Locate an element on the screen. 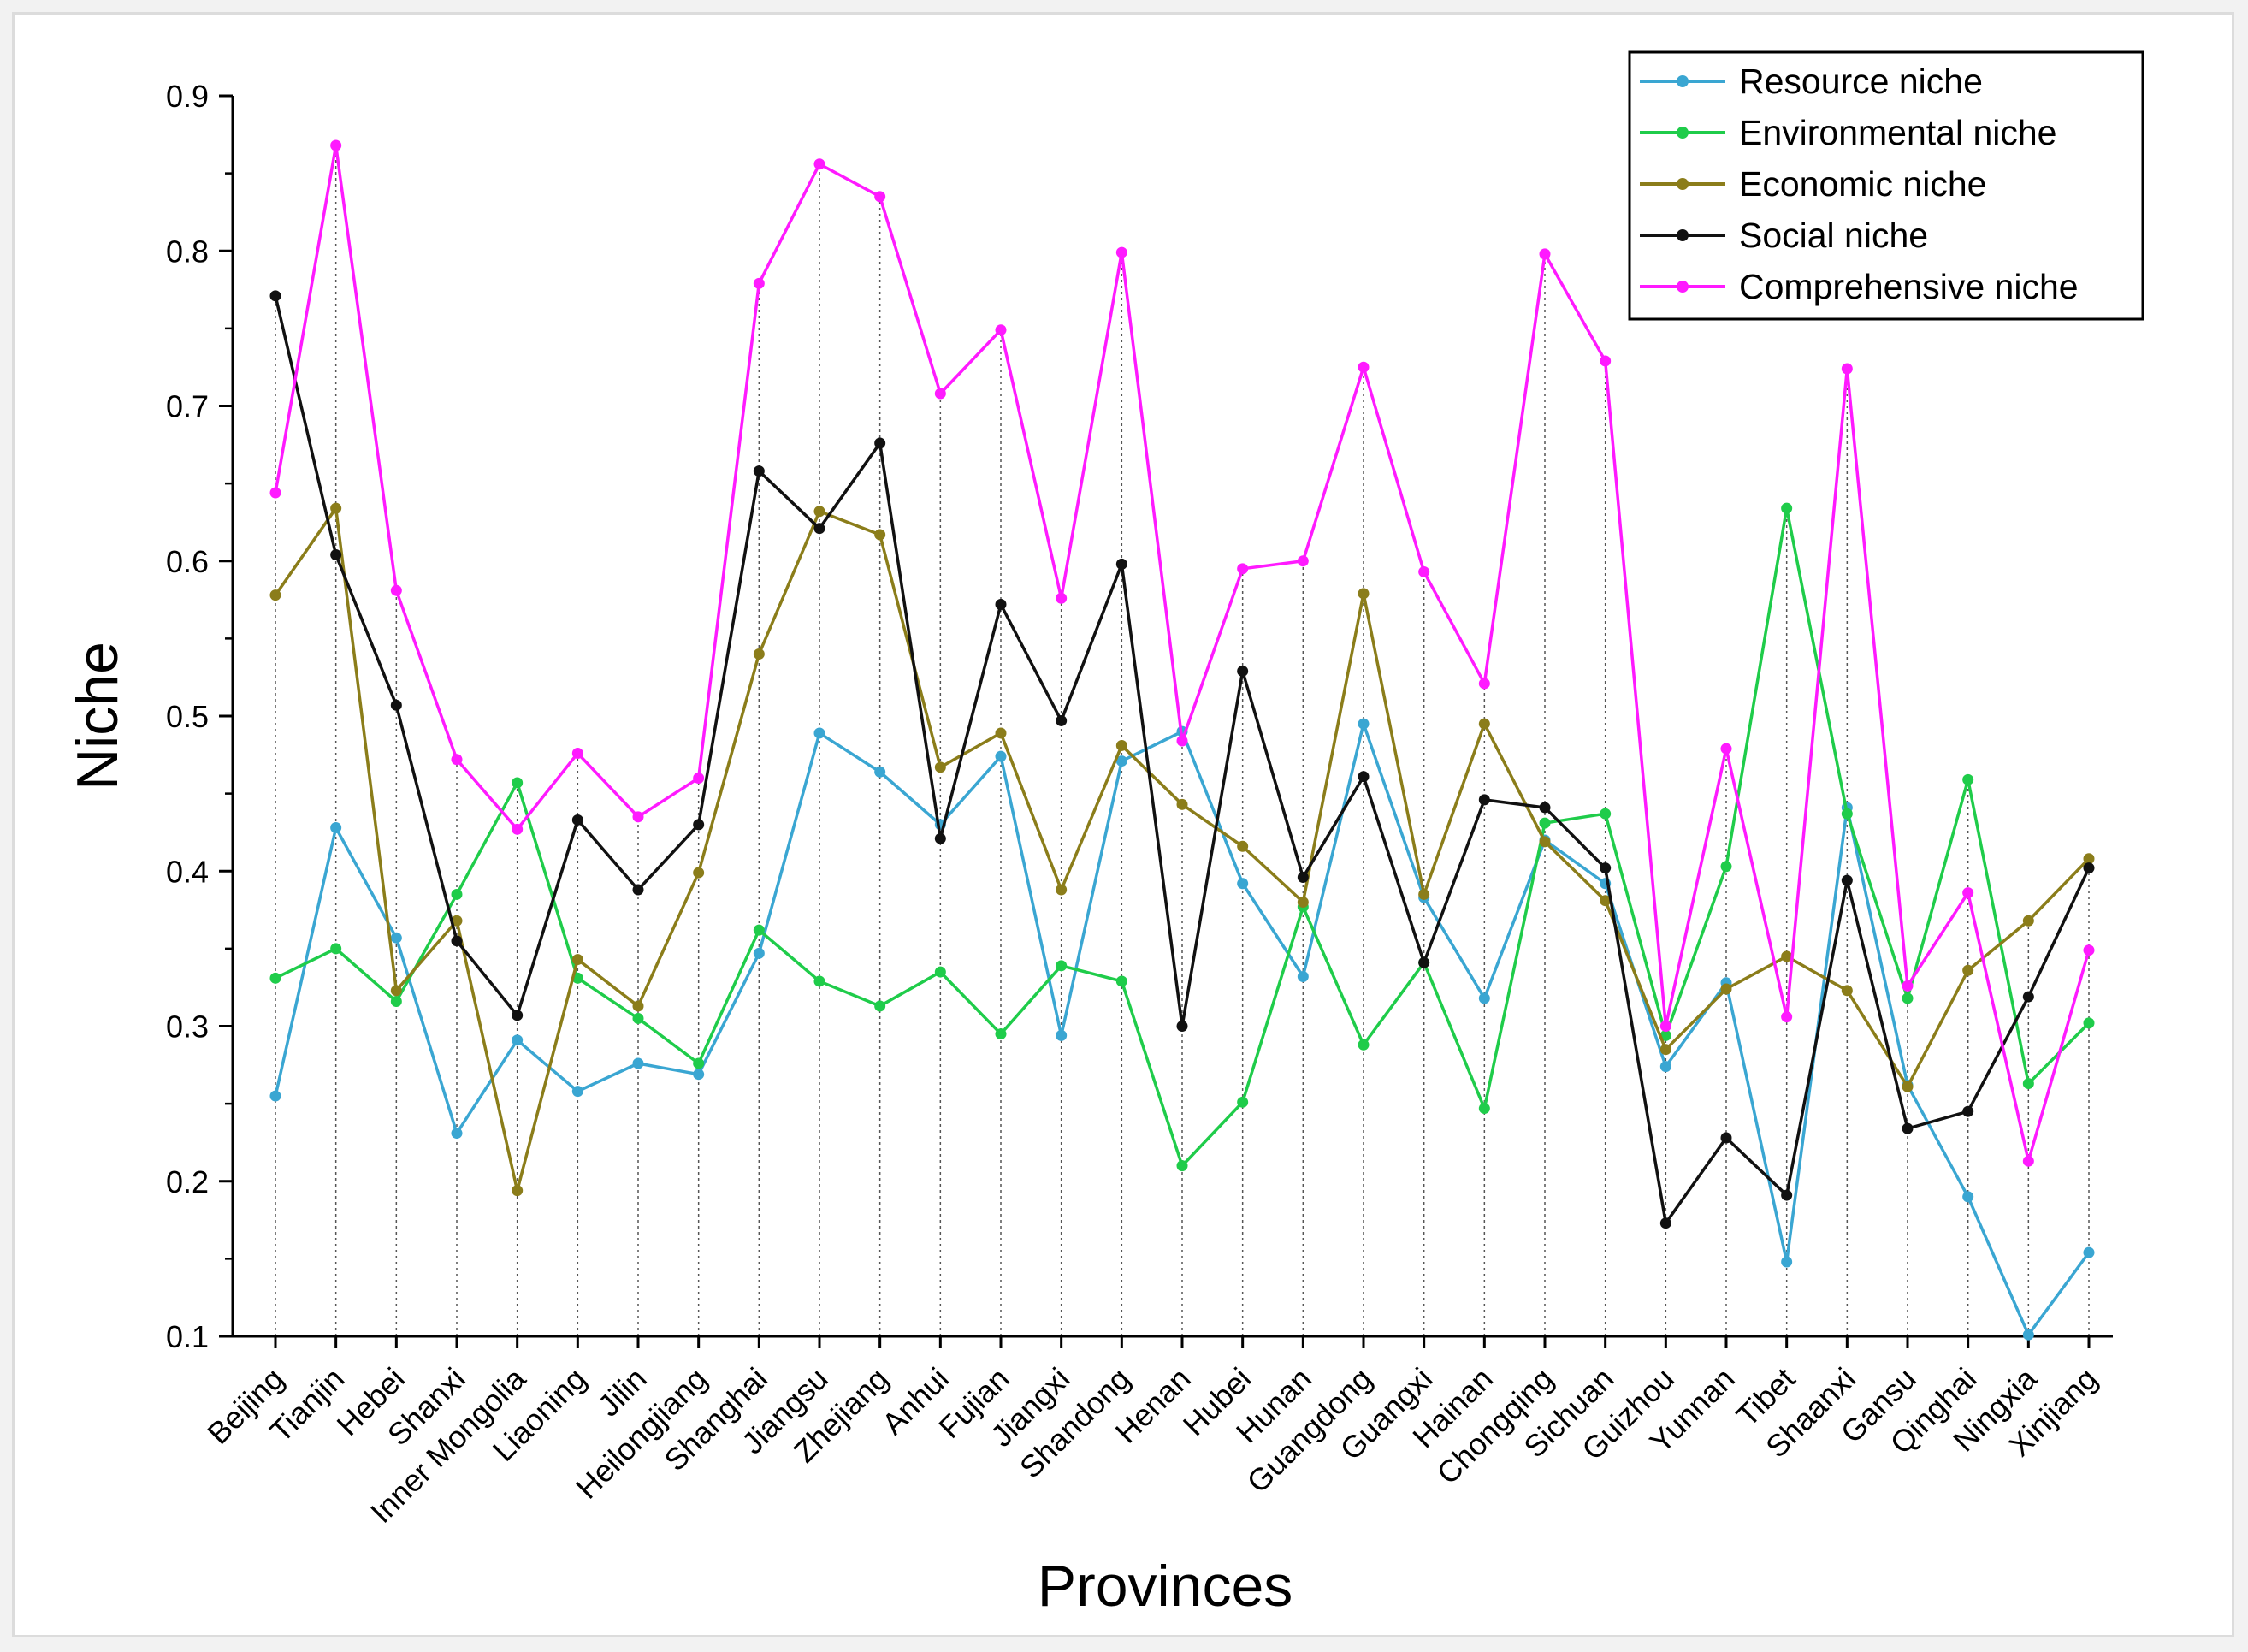 This screenshot has width=2248, height=1652. y-axis-title: Niche is located at coordinates (97, 716).